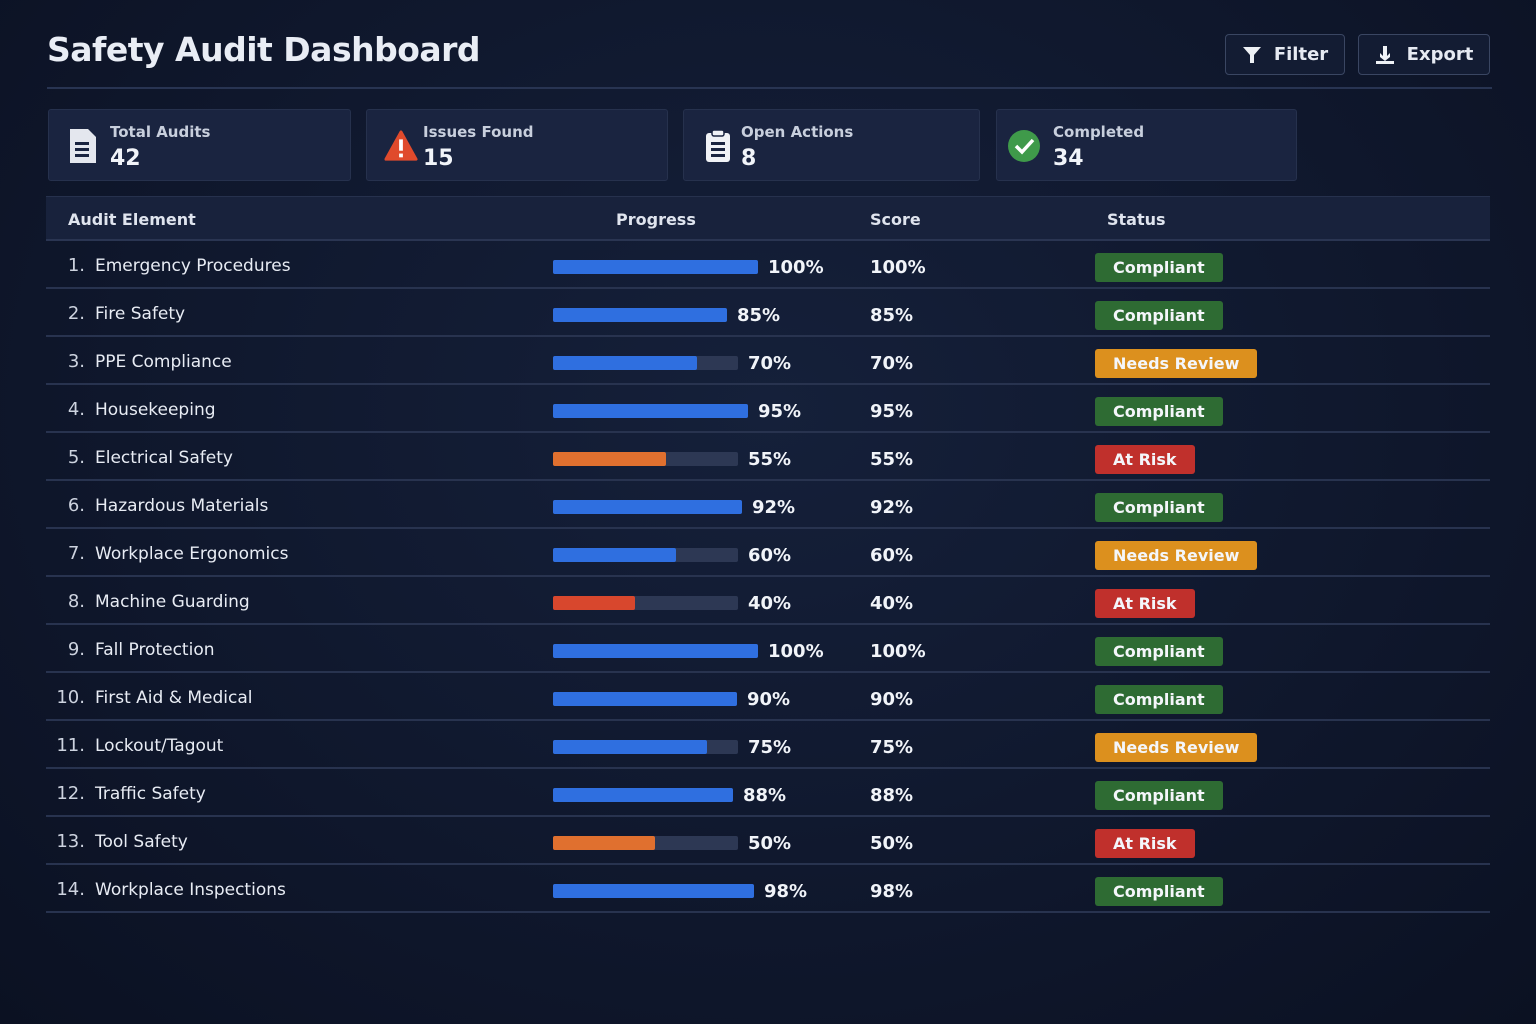  I want to click on filter-icon, so click(1251, 54).